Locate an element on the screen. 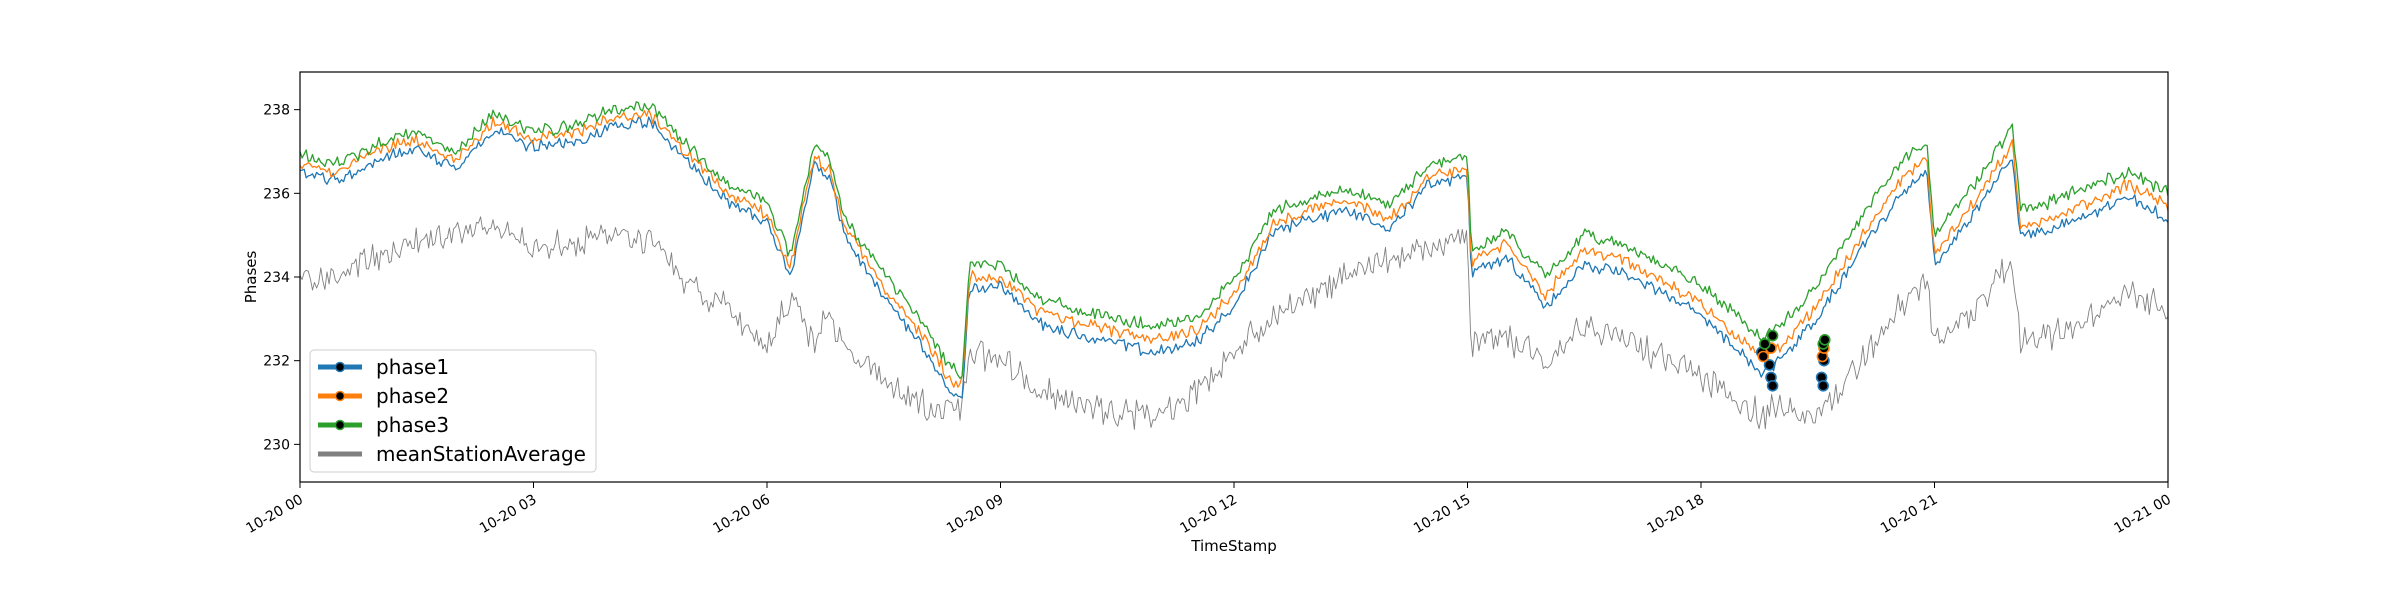 The height and width of the screenshot is (600, 2400). y-tick-label: 232 is located at coordinates (276, 362).